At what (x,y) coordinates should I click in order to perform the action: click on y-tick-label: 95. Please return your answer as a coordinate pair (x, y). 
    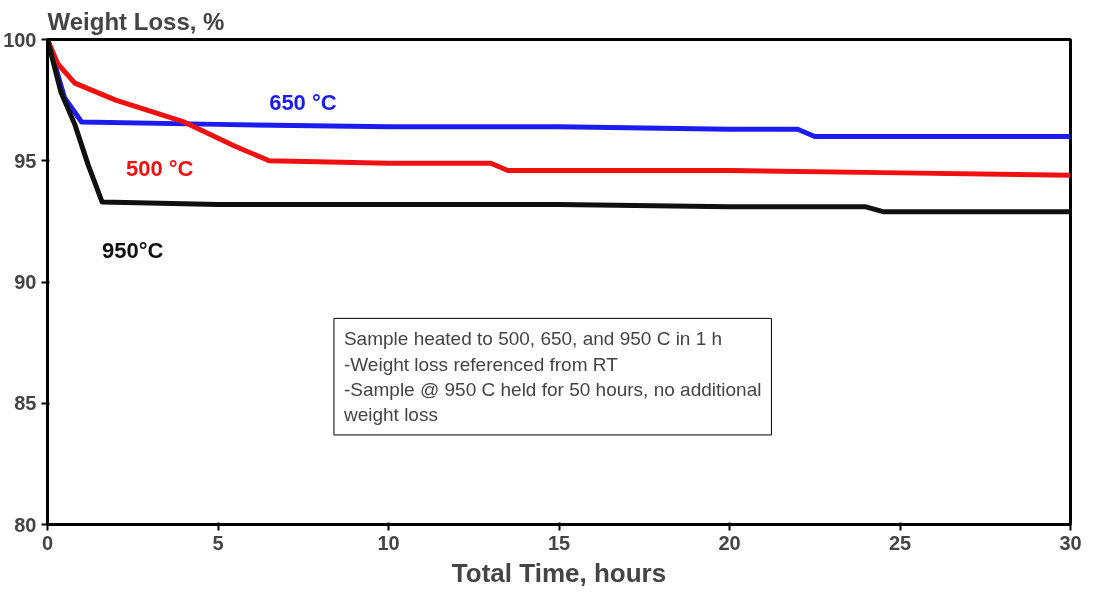
    Looking at the image, I should click on (25, 160).